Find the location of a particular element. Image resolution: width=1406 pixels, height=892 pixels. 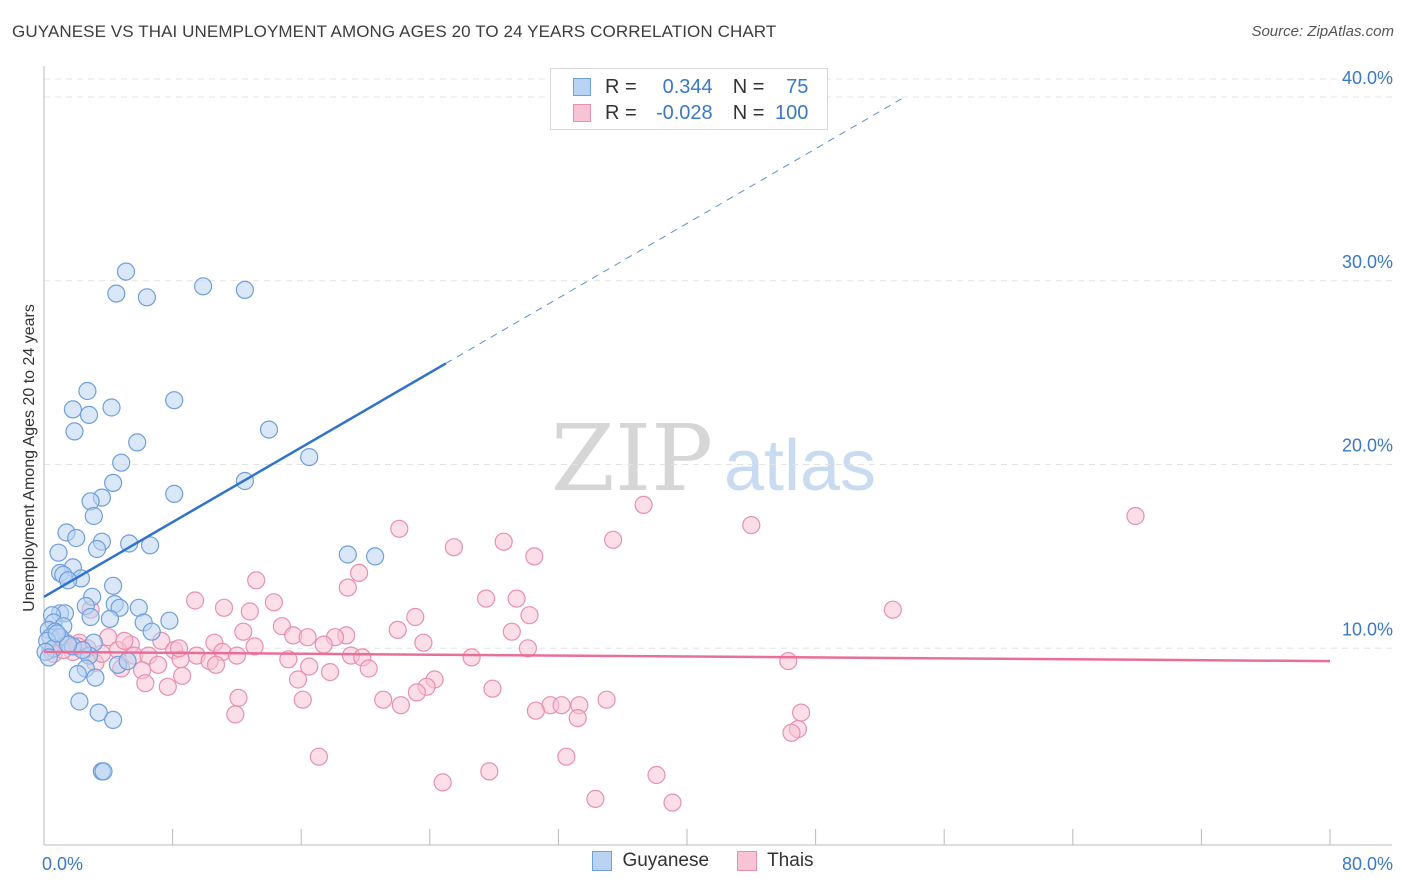

legend-row-guyanese: R = 0.344 N = 75 is located at coordinates (690, 87).